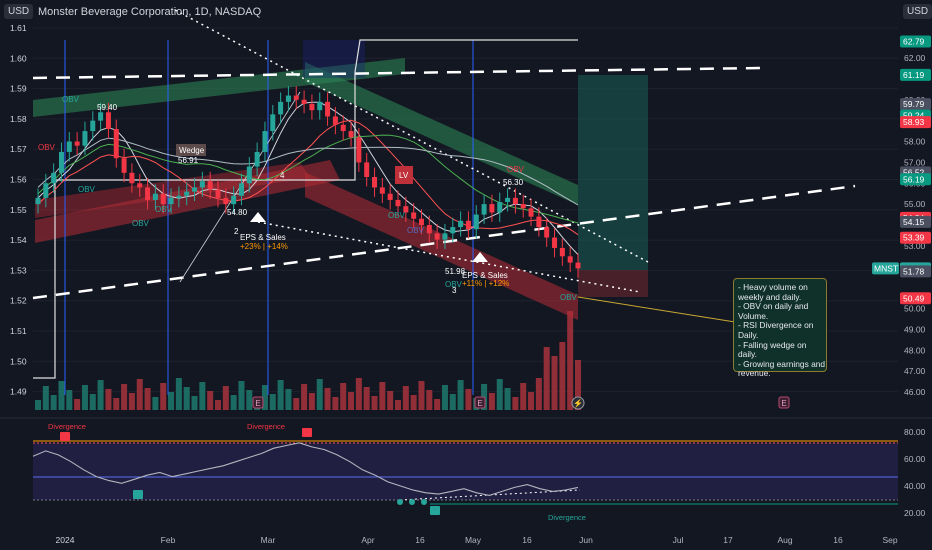  I want to click on right-axis-tick: 49.00, so click(915, 329).